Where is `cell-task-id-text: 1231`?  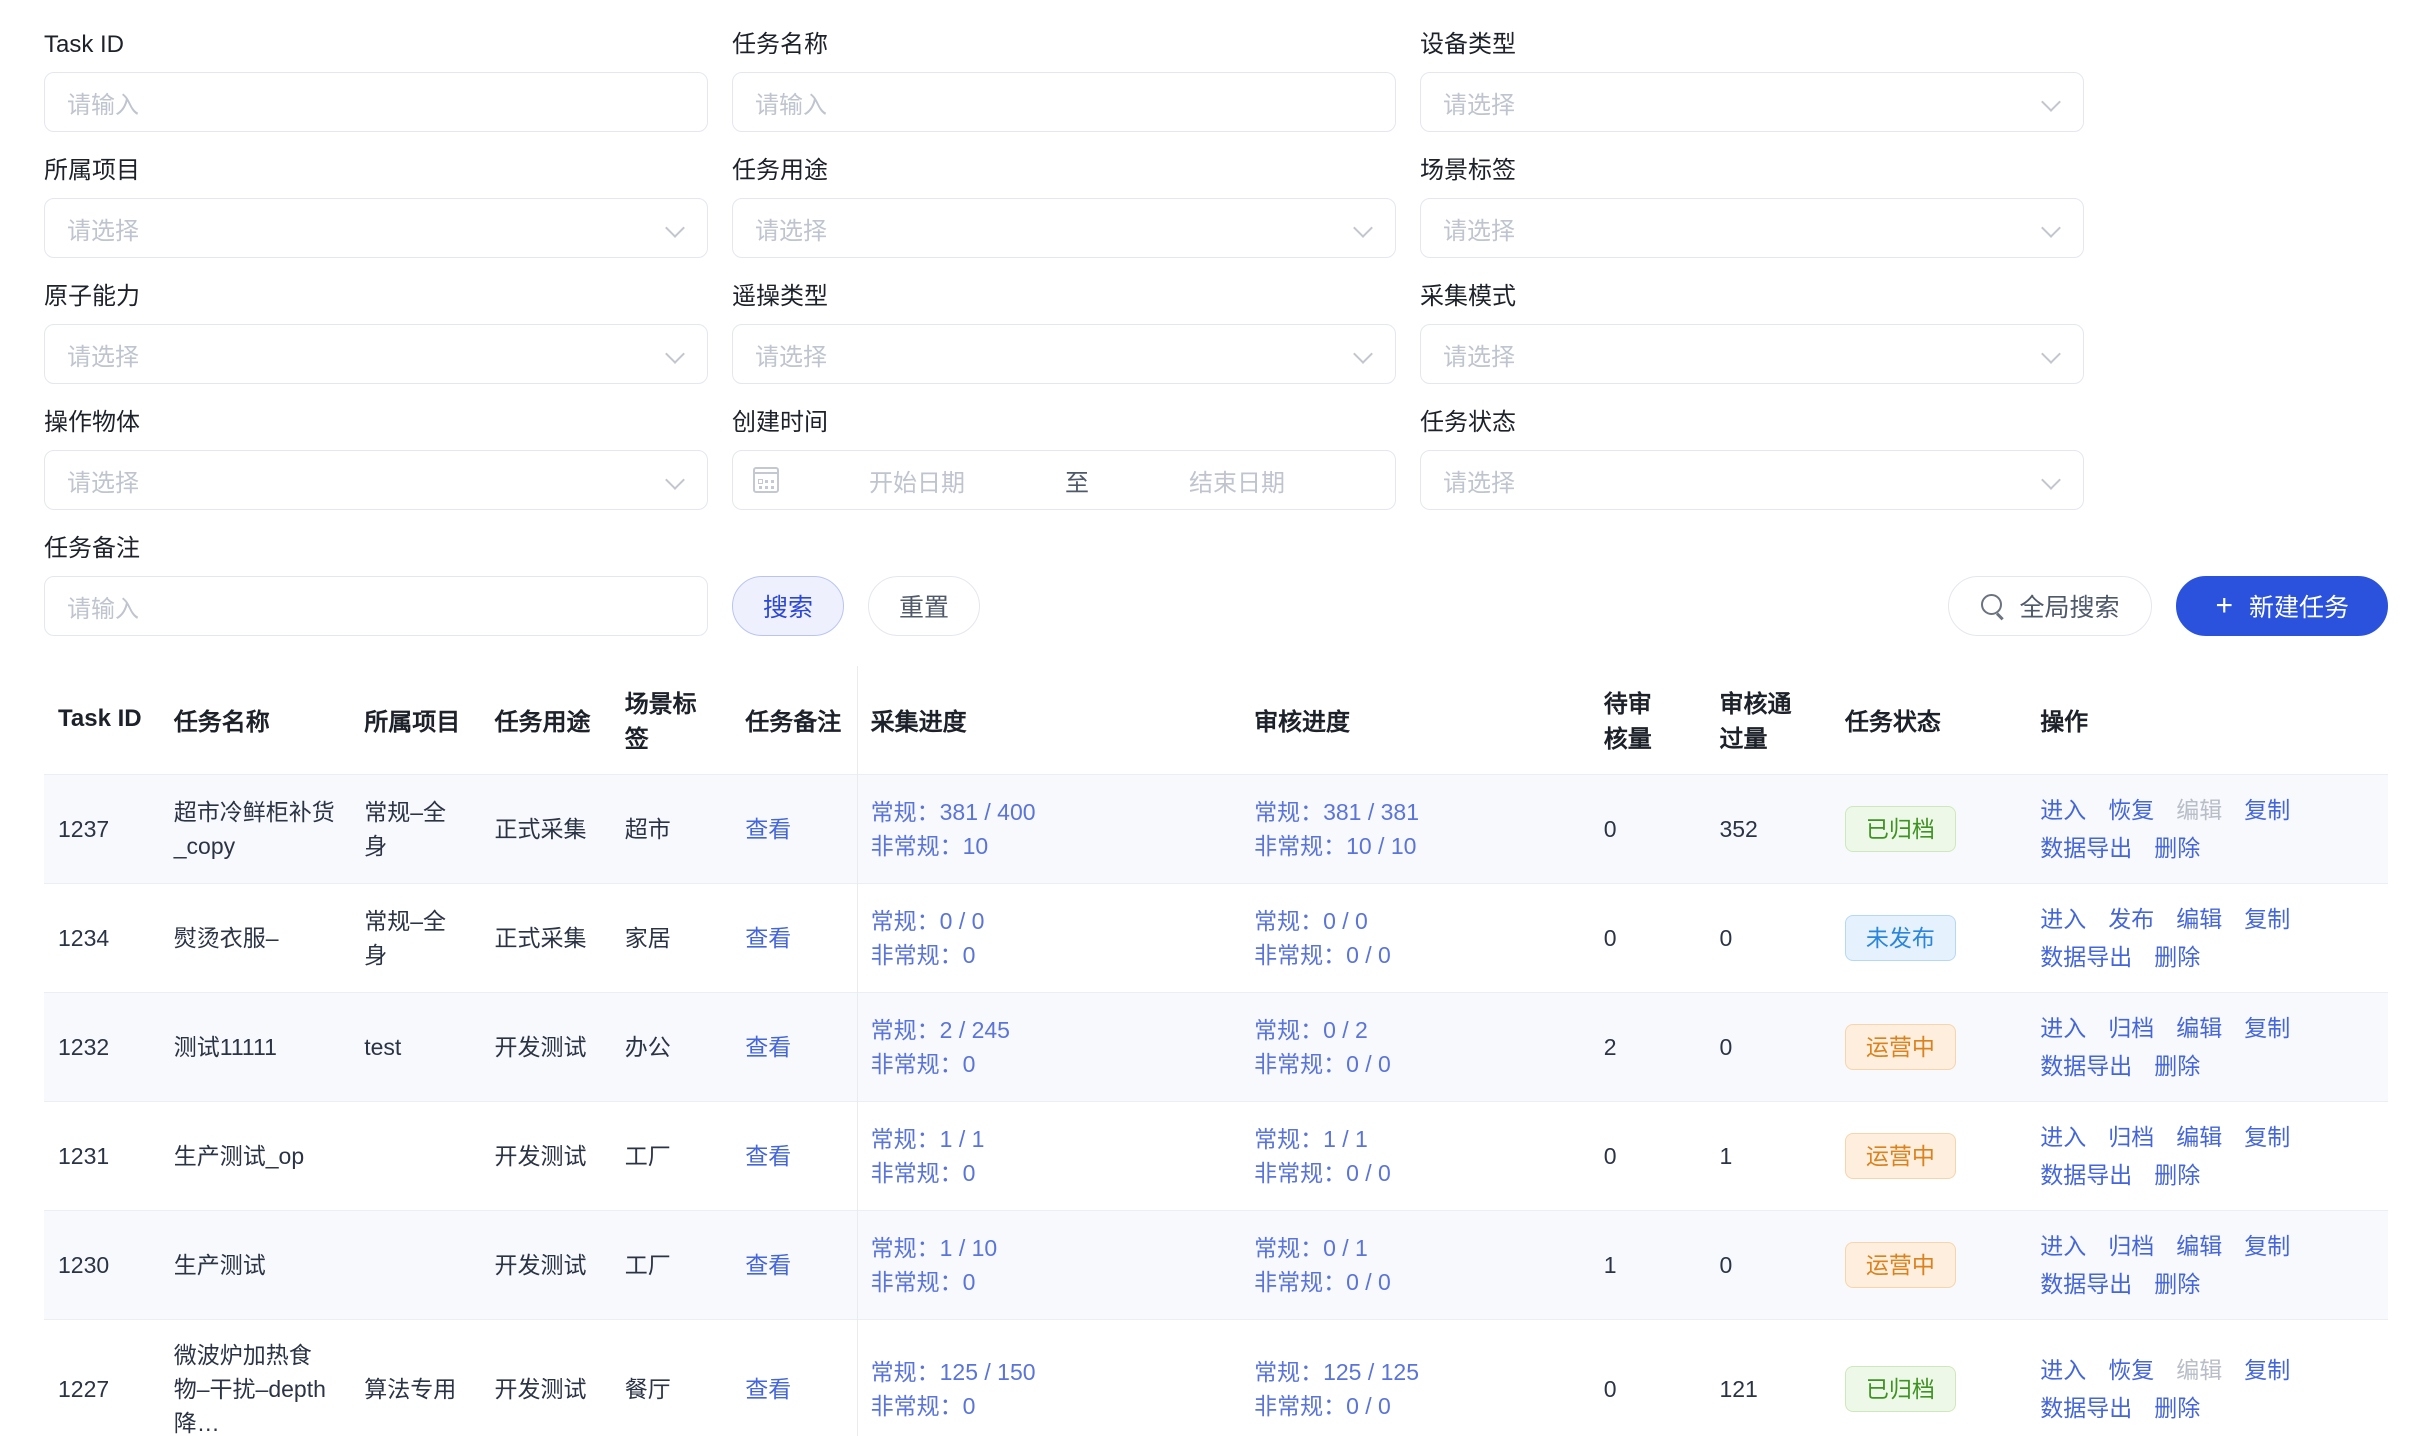 cell-task-id-text: 1231 is located at coordinates (84, 1156).